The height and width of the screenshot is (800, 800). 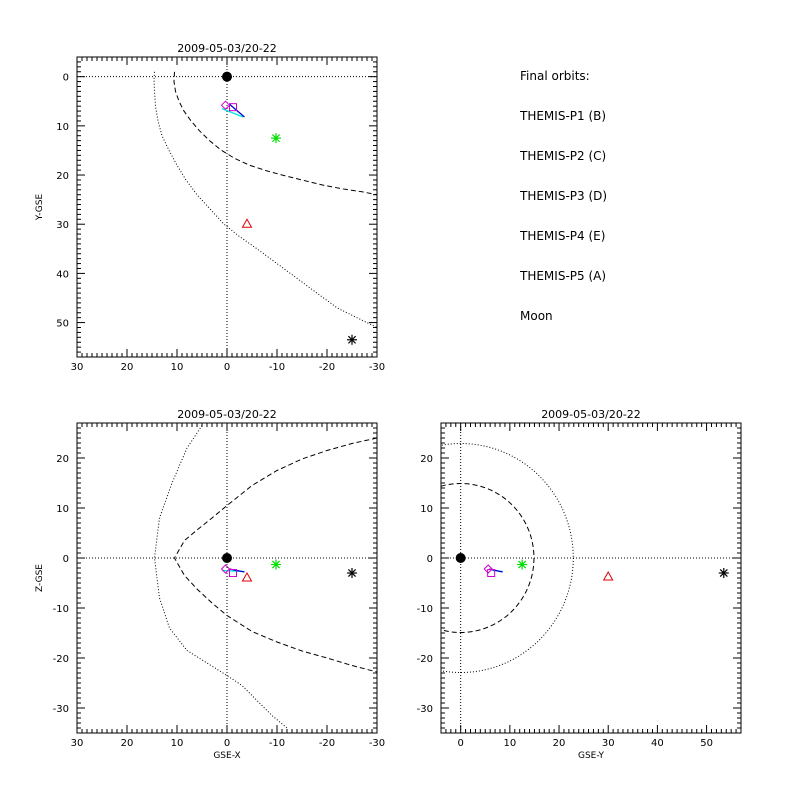 What do you see at coordinates (657, 743) in the screenshot?
I see `x-tick-label: 40` at bounding box center [657, 743].